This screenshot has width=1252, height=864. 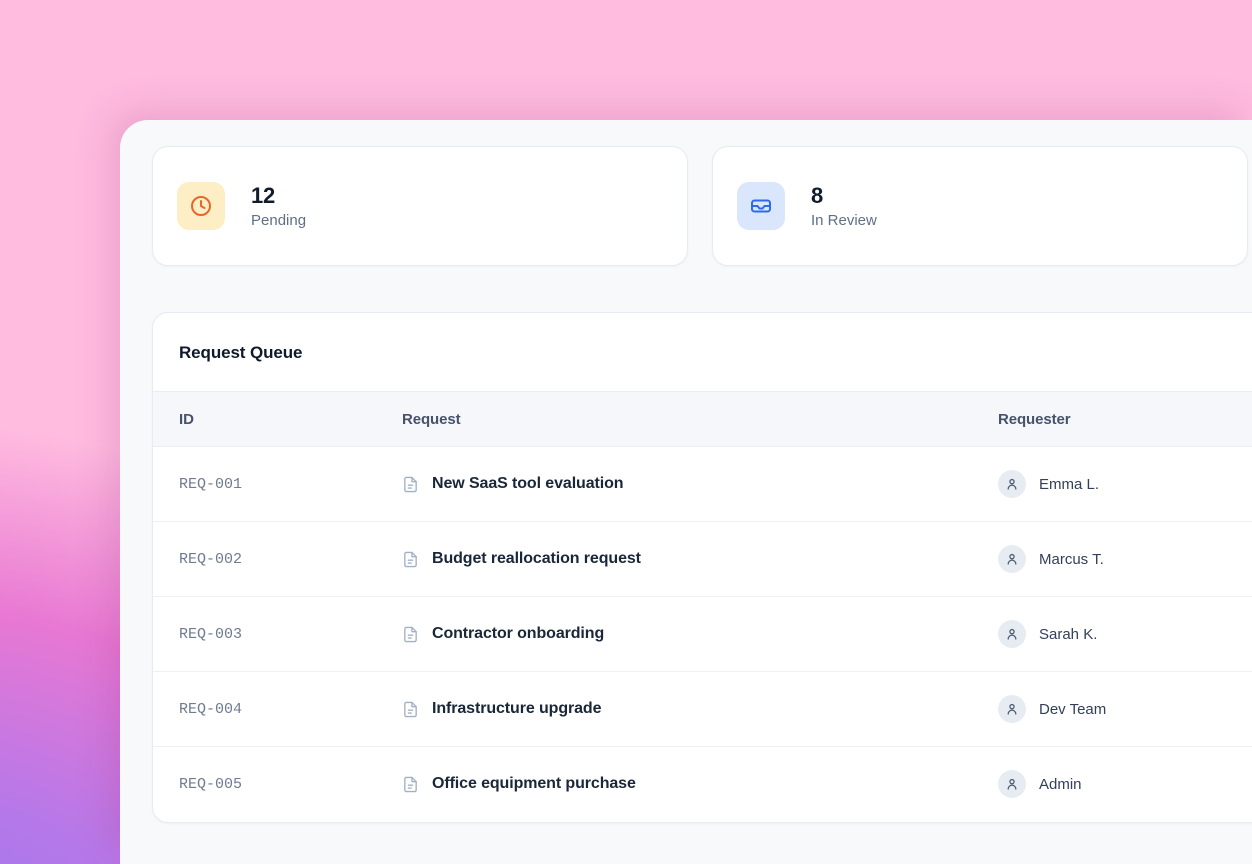 What do you see at coordinates (186, 419) in the screenshot?
I see `column-header-id: ID` at bounding box center [186, 419].